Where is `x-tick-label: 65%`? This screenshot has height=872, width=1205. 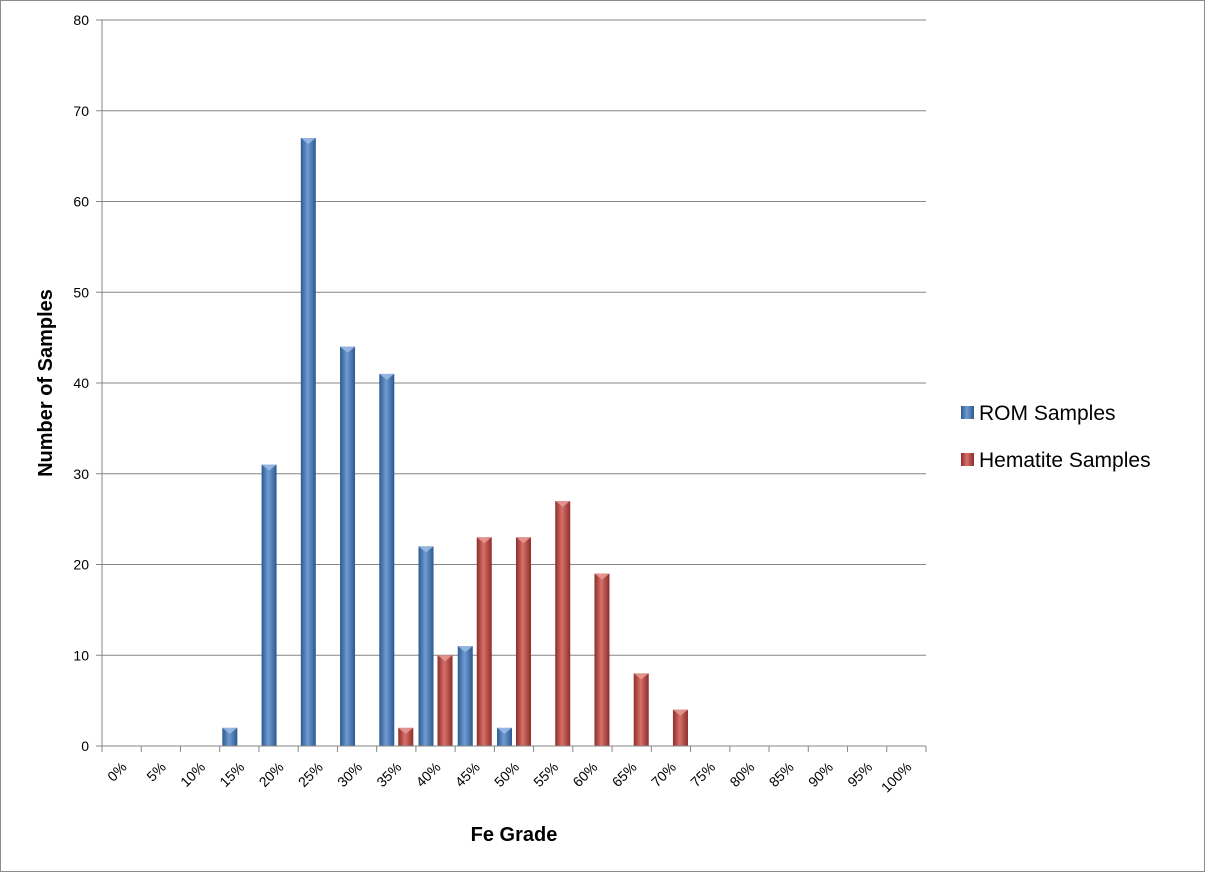
x-tick-label: 65% is located at coordinates (624, 774).